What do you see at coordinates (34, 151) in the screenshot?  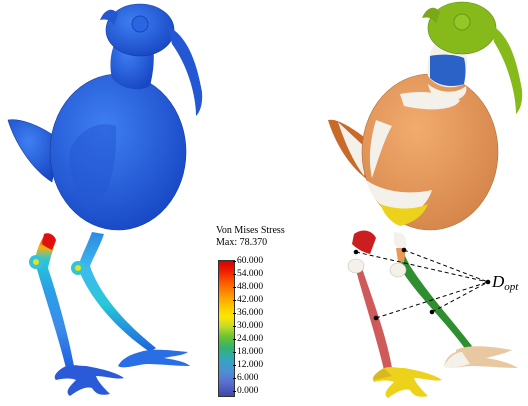 I see `stress-tail` at bounding box center [34, 151].